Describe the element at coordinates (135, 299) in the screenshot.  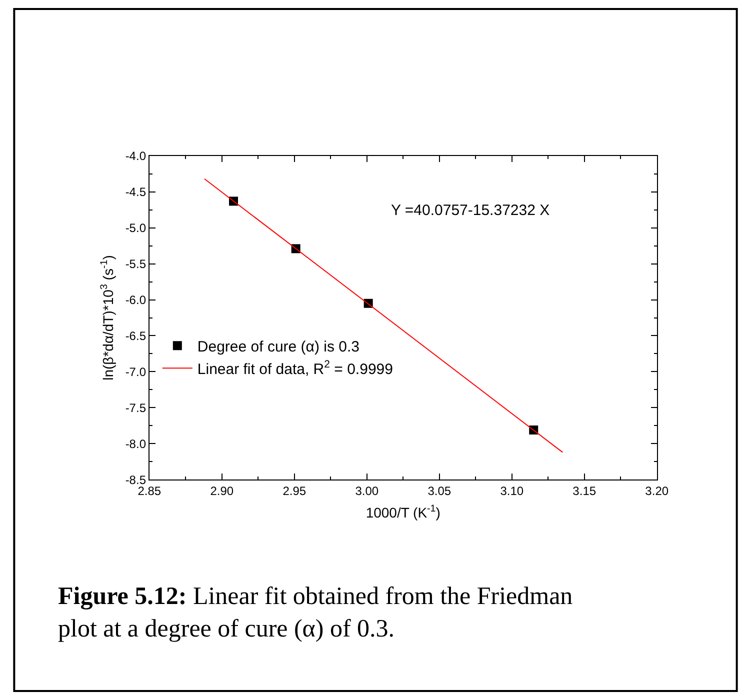
I see `y-tick-label: -6.0` at that location.